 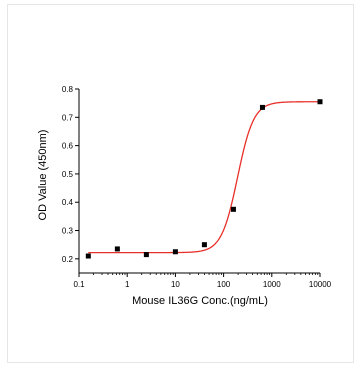 What do you see at coordinates (175, 284) in the screenshot?
I see `x-tick-label: 10` at bounding box center [175, 284].